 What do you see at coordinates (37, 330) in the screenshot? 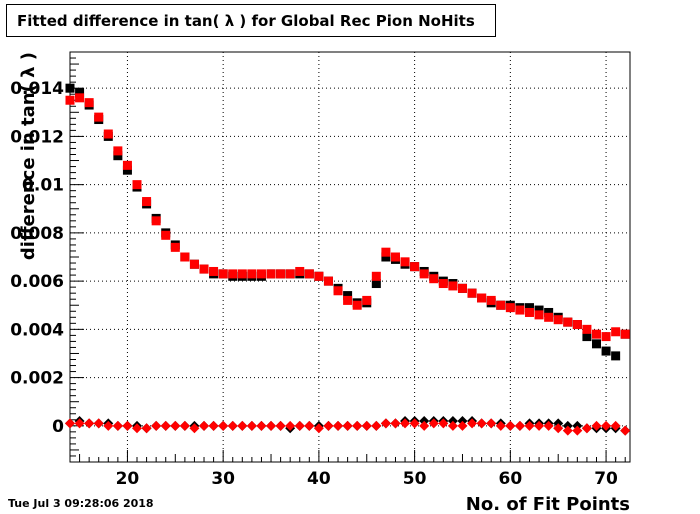
I see `y-tick-label: 0.004` at bounding box center [37, 330].